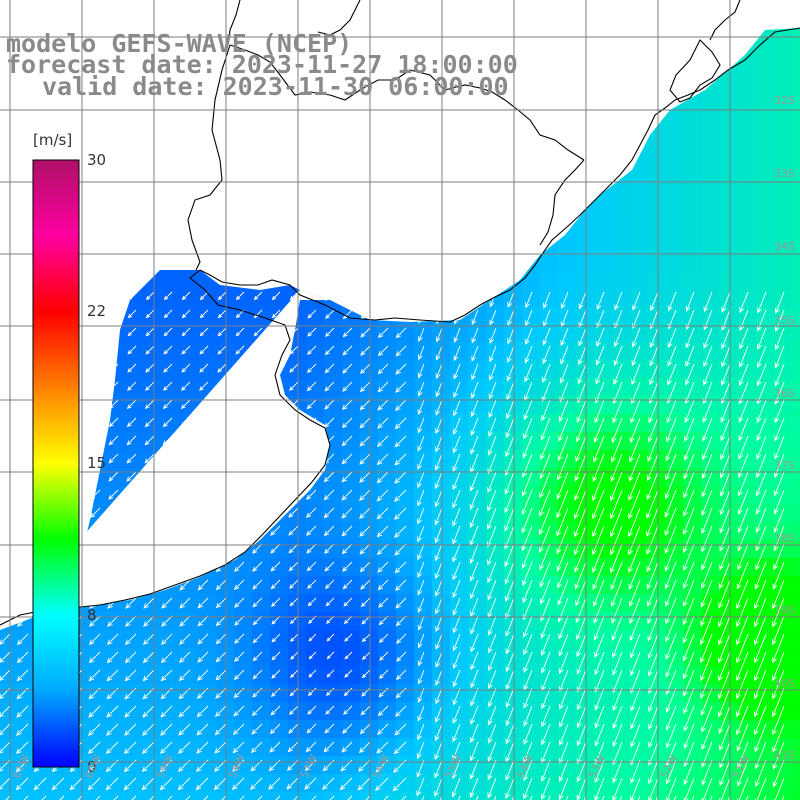 This screenshot has height=800, width=800. Describe the element at coordinates (784, 393) in the screenshot. I see `latitude-label: 36S` at that location.